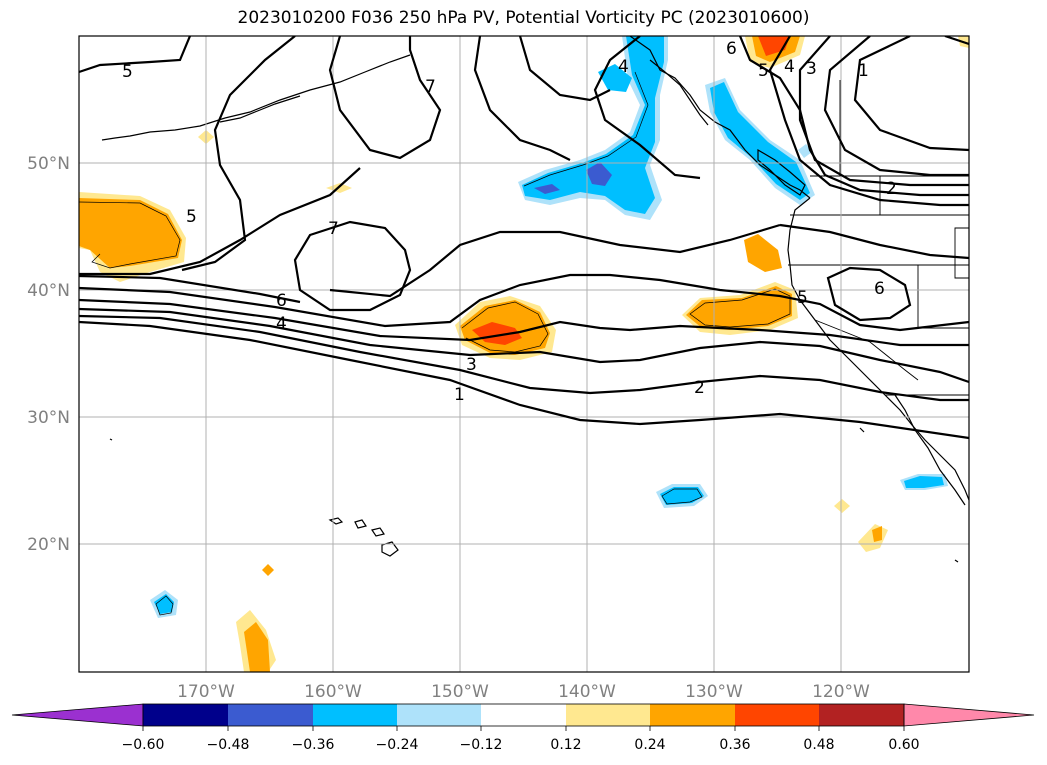  I want to click on colorbar-tick-label: 0.48, so click(818, 745).